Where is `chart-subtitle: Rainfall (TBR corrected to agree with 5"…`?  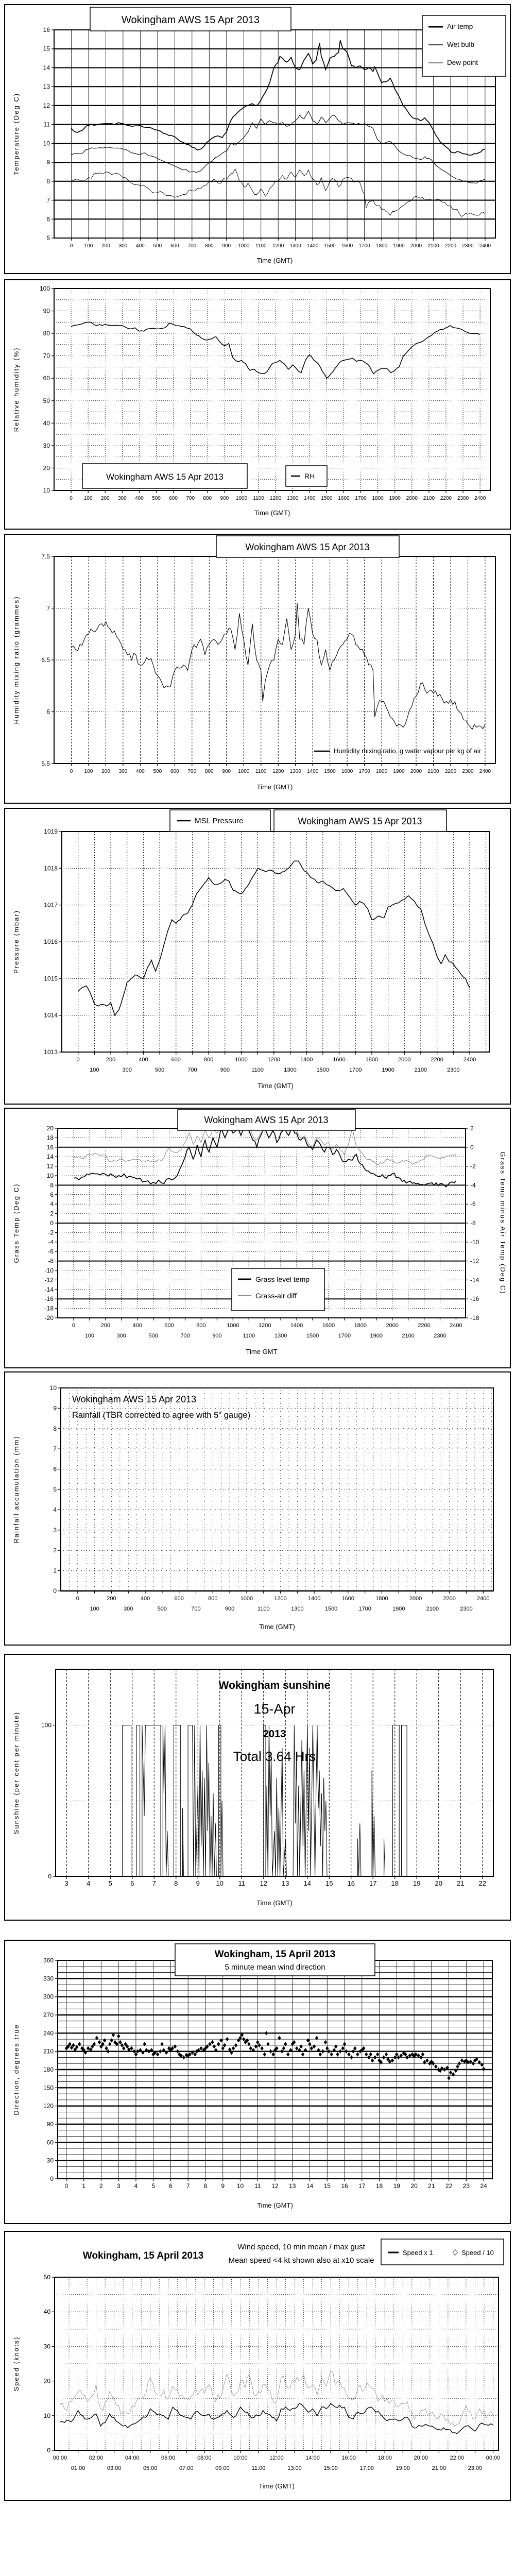 chart-subtitle: Rainfall (TBR corrected to agree with 5"… is located at coordinates (161, 1415).